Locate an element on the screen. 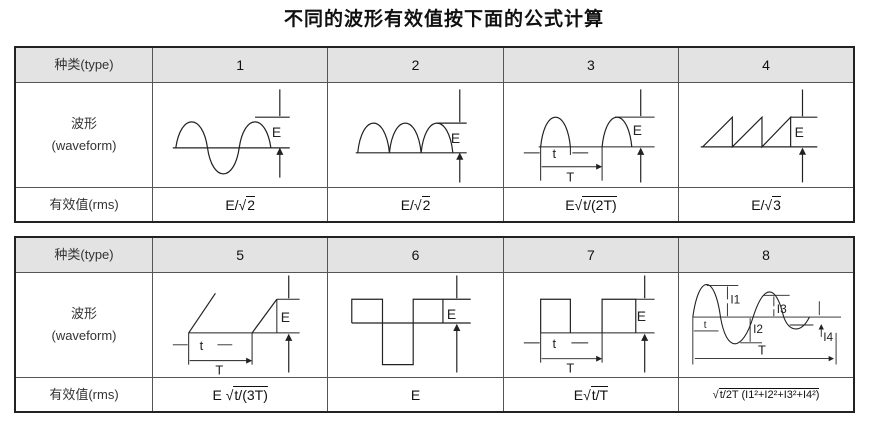 The image size is (888, 437). rms-formula: √t/2T (I1²+I2²+I3²+I4²) is located at coordinates (766, 395).